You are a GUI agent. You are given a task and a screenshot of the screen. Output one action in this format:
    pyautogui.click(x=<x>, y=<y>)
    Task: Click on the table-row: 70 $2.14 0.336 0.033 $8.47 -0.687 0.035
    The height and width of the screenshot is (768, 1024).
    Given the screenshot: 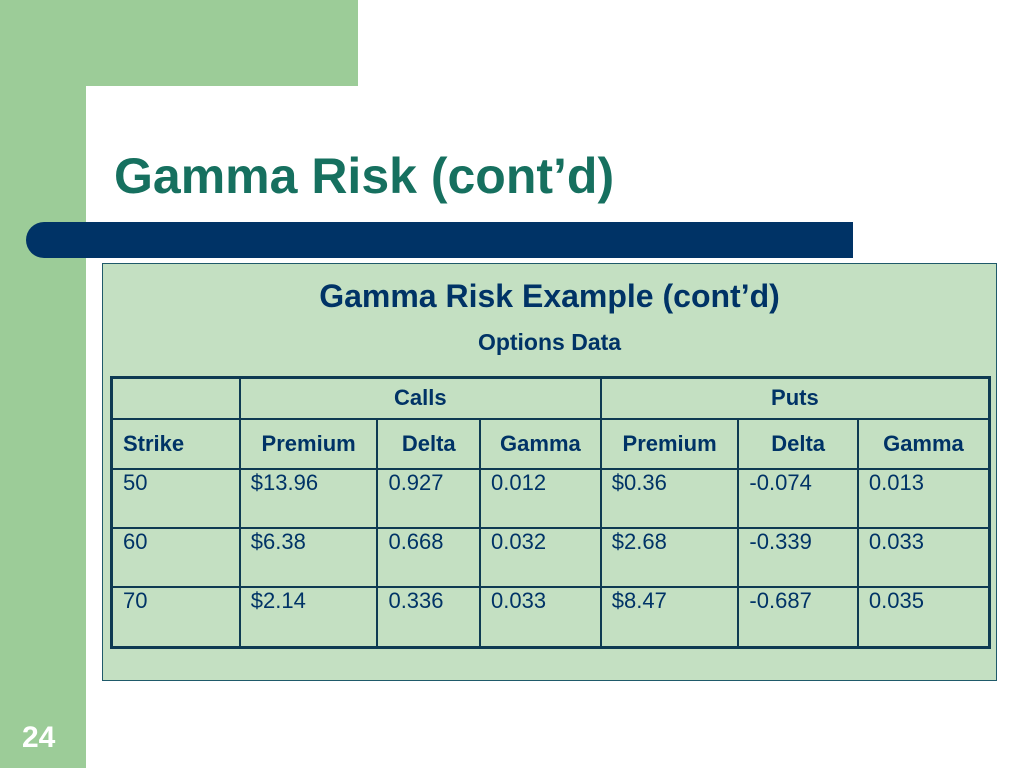 What is the action you would take?
    pyautogui.click(x=550, y=617)
    